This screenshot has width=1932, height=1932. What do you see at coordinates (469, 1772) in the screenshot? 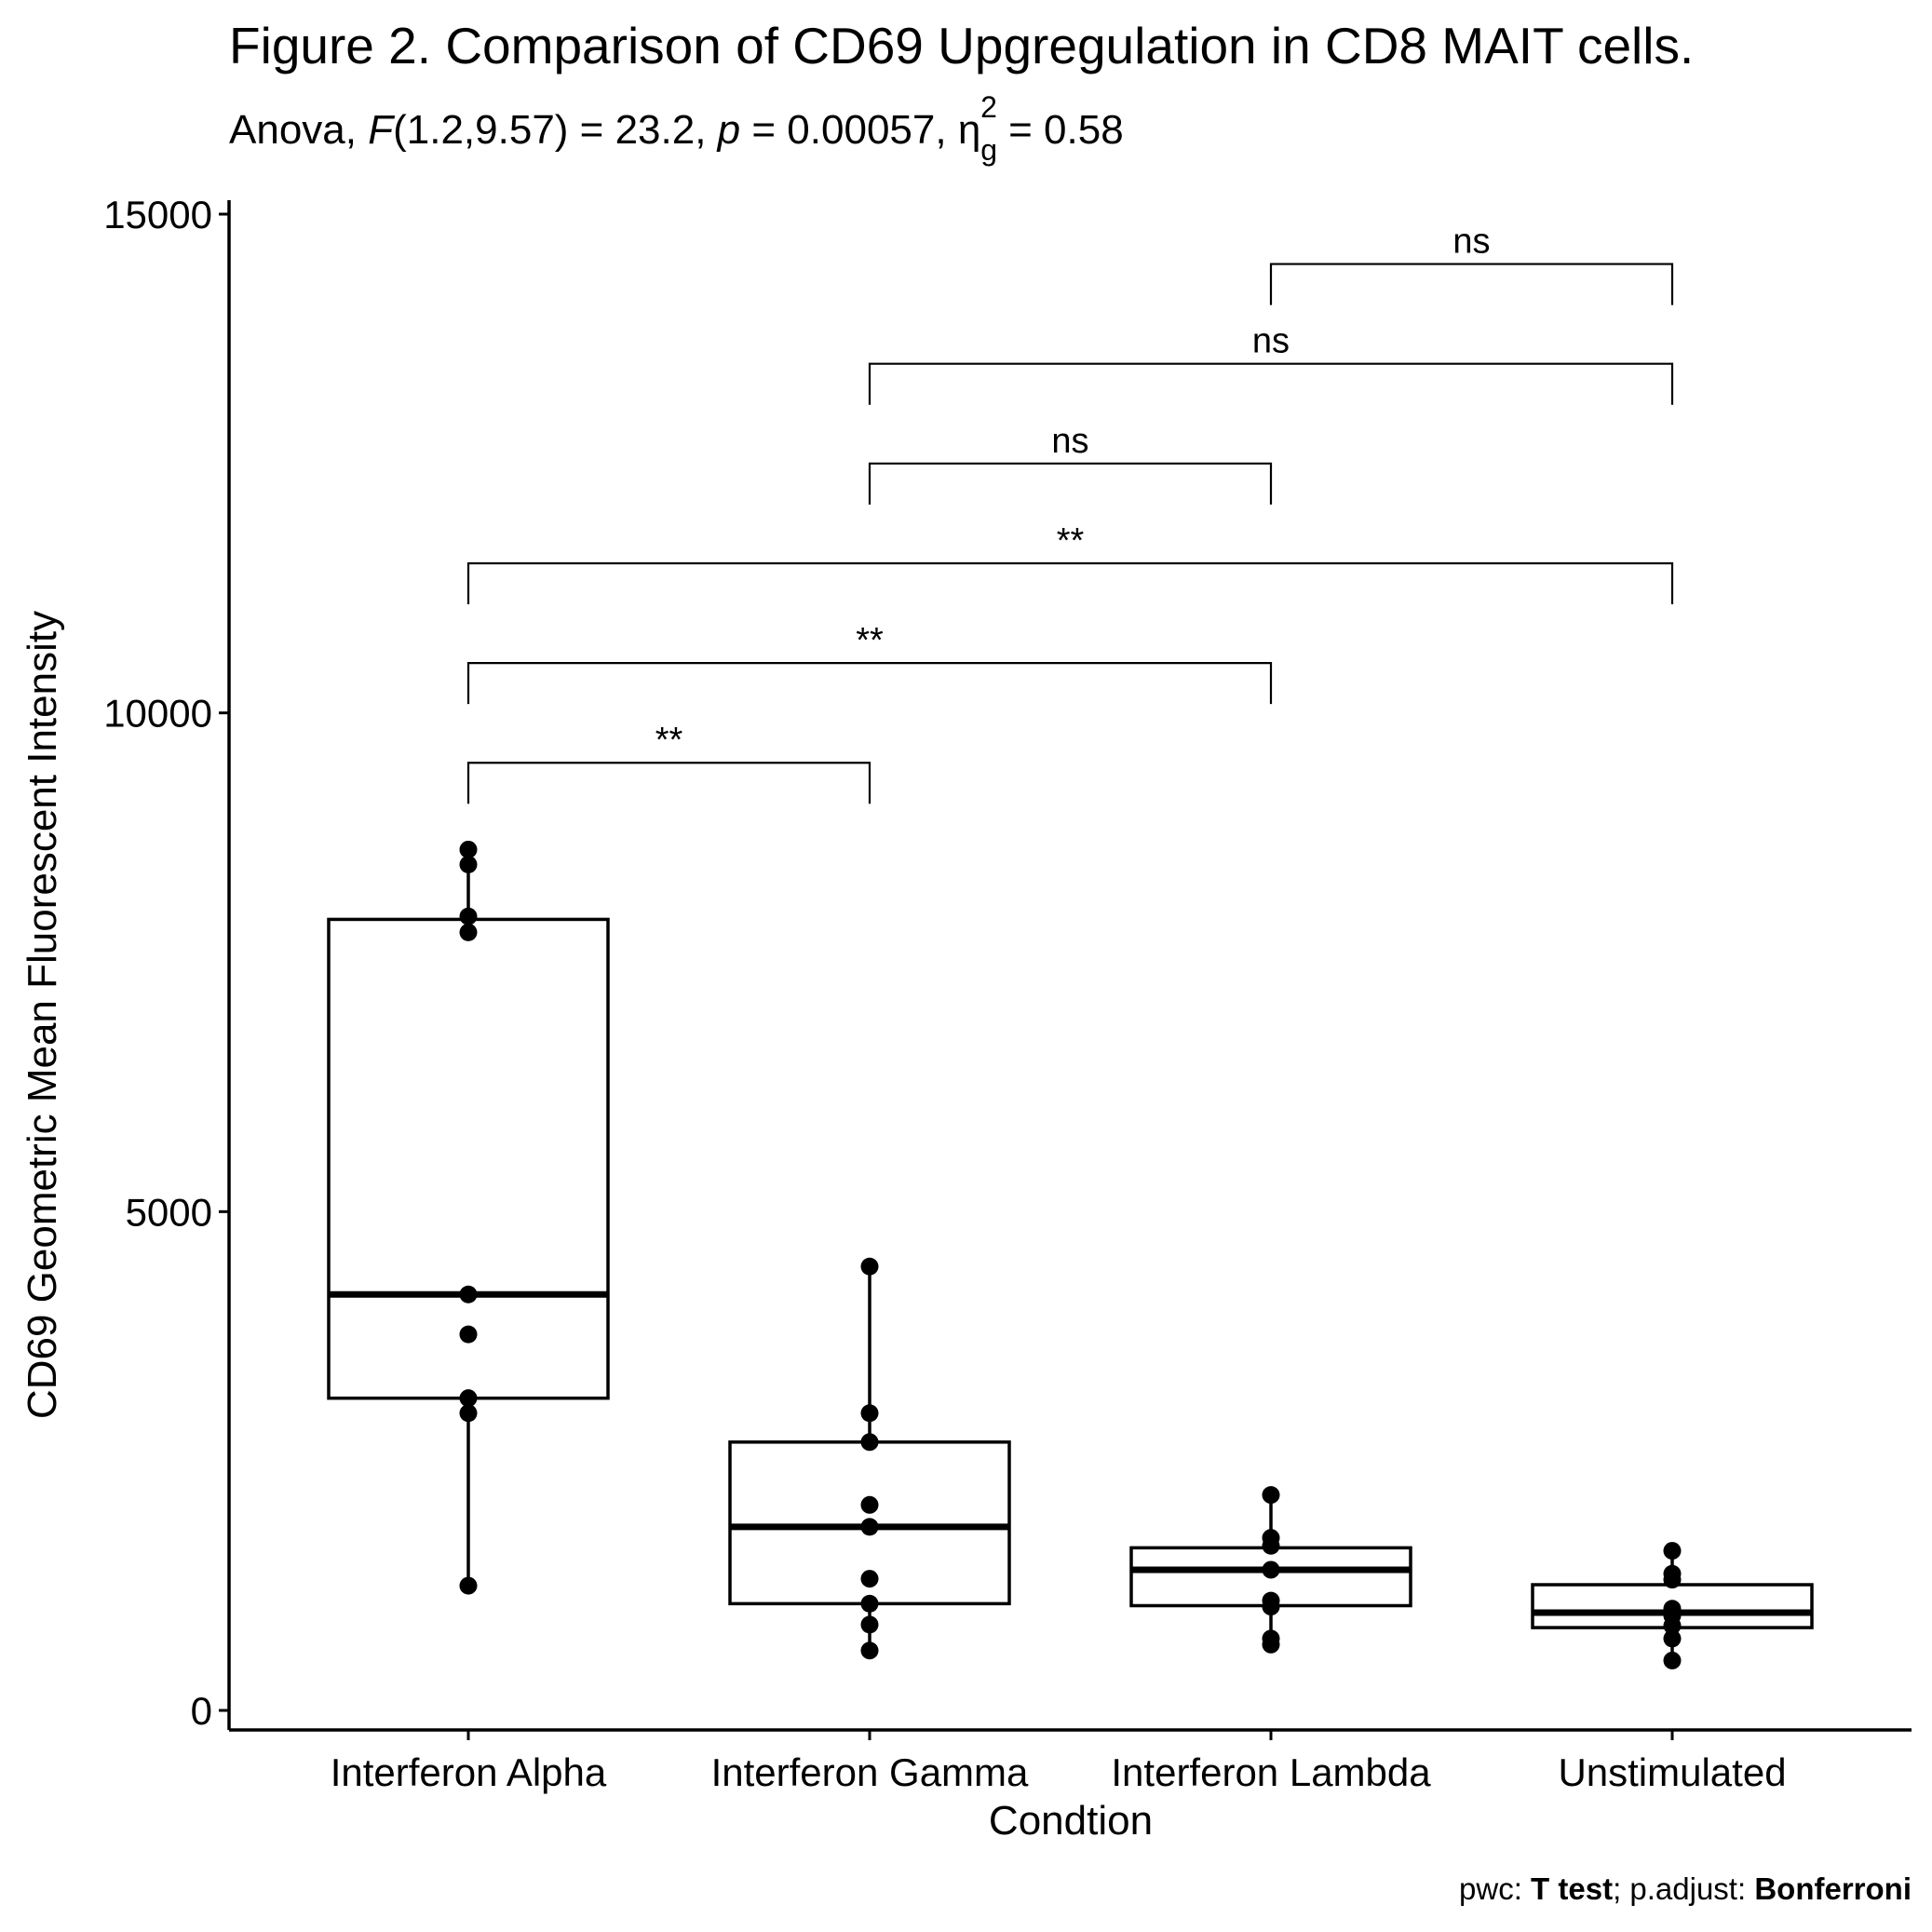
I see `x-tick-label: Interferon Alpha` at bounding box center [469, 1772].